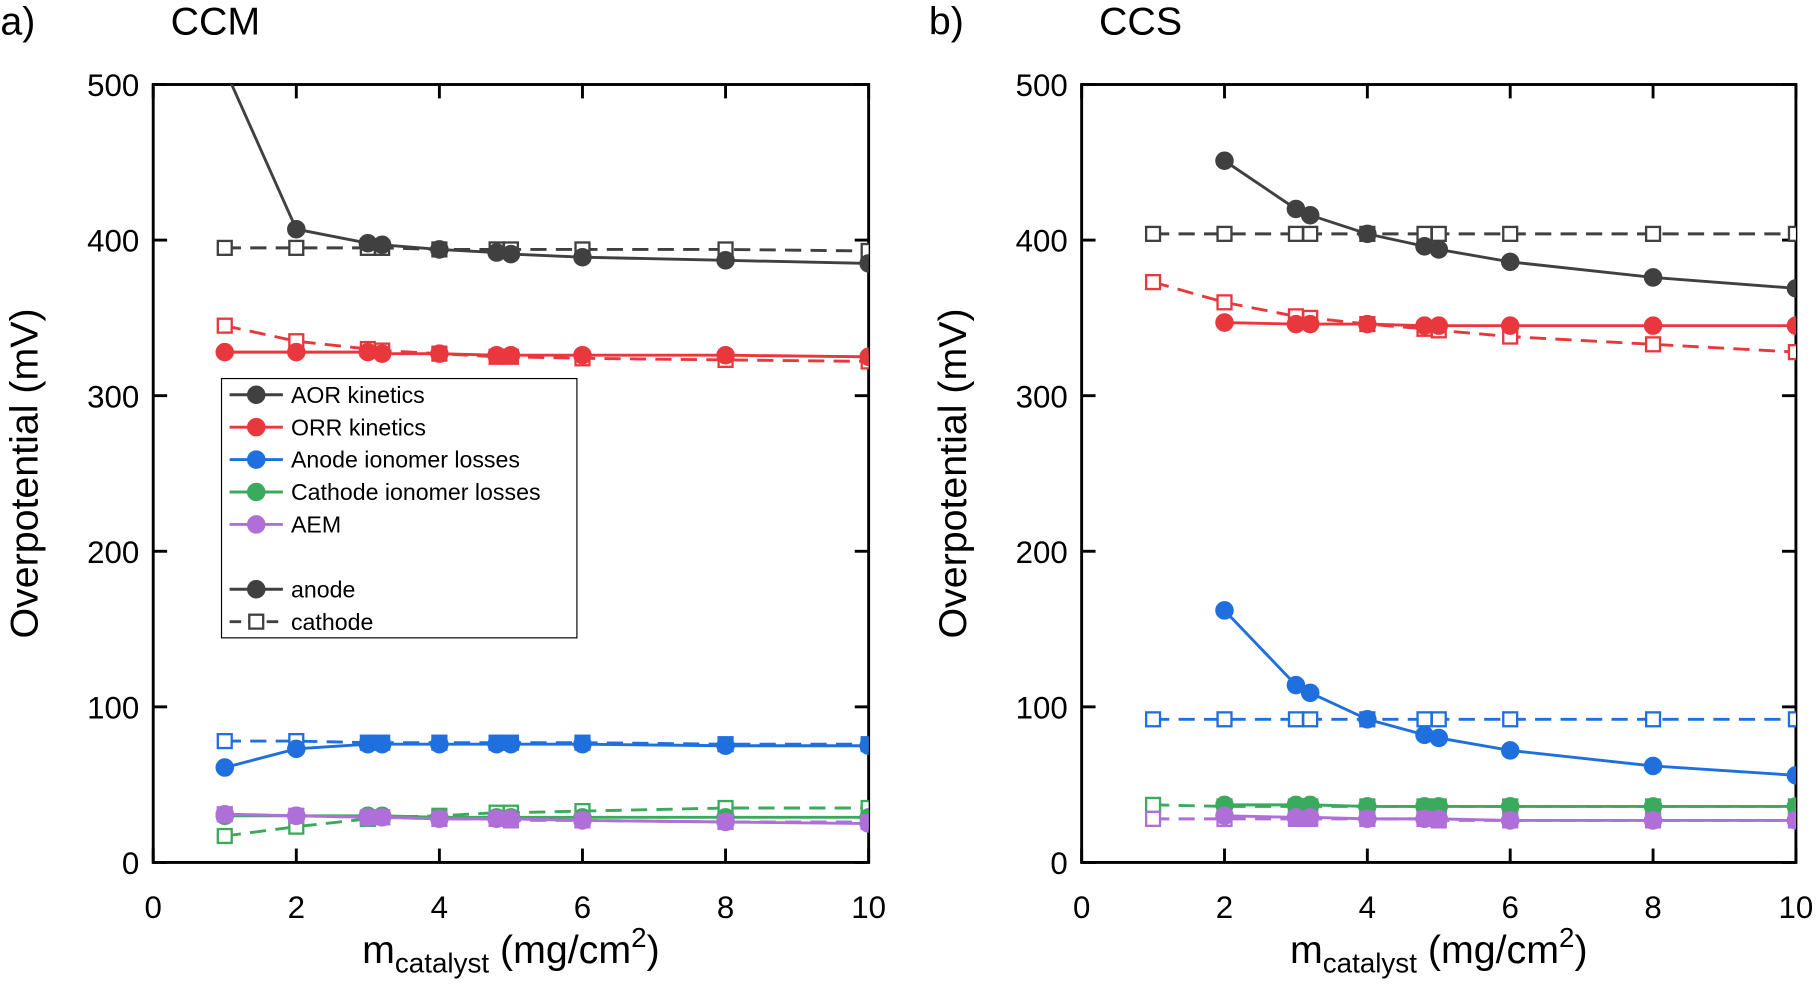 The width and height of the screenshot is (1816, 984). I want to click on panel-label: a), so click(17, 22).